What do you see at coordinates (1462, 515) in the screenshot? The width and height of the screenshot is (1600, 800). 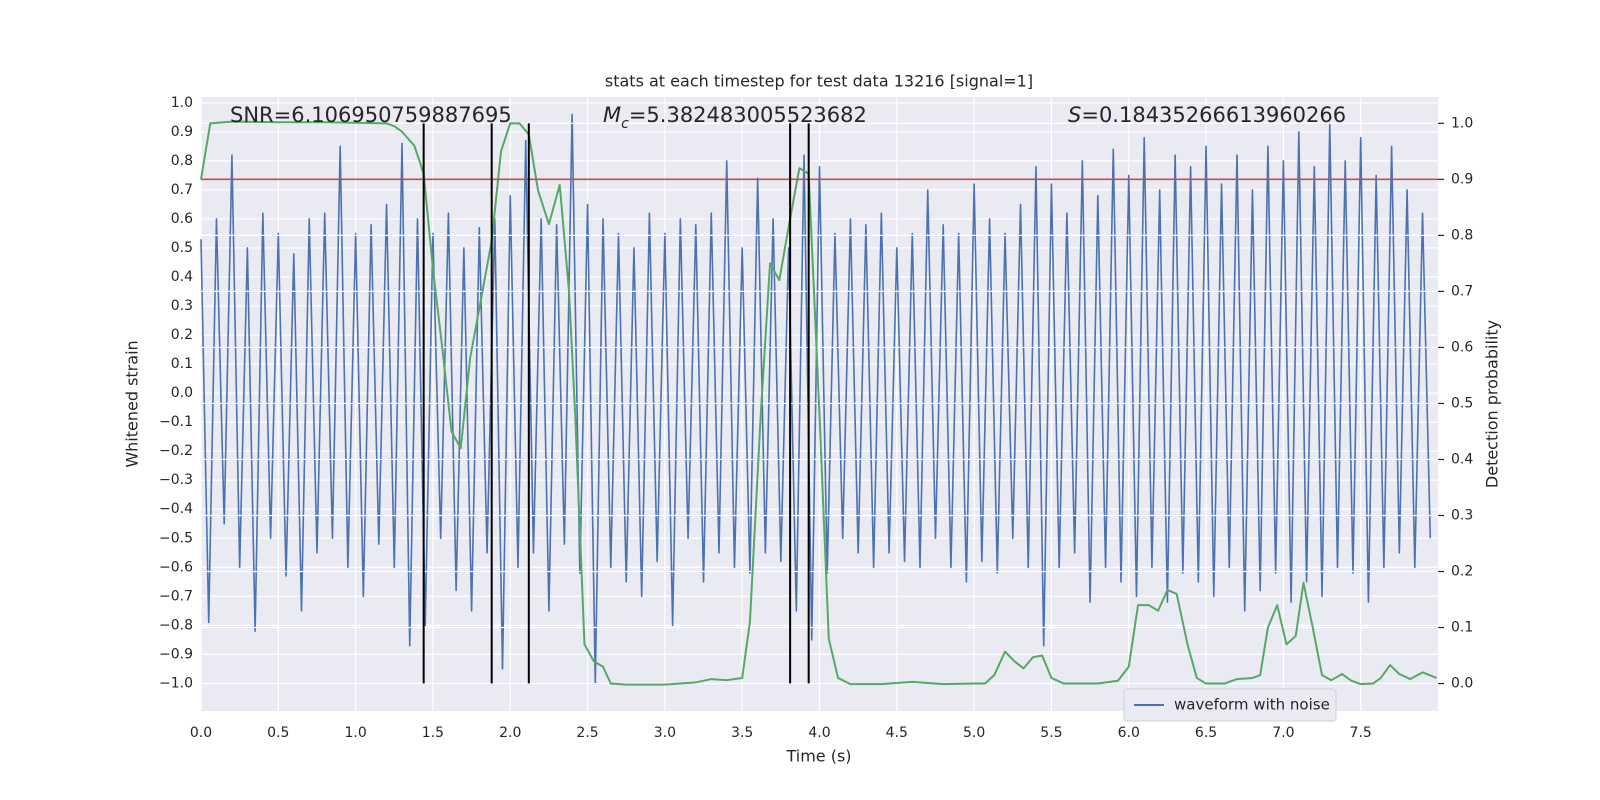 I see `y2-tick-label: 0.3` at bounding box center [1462, 515].